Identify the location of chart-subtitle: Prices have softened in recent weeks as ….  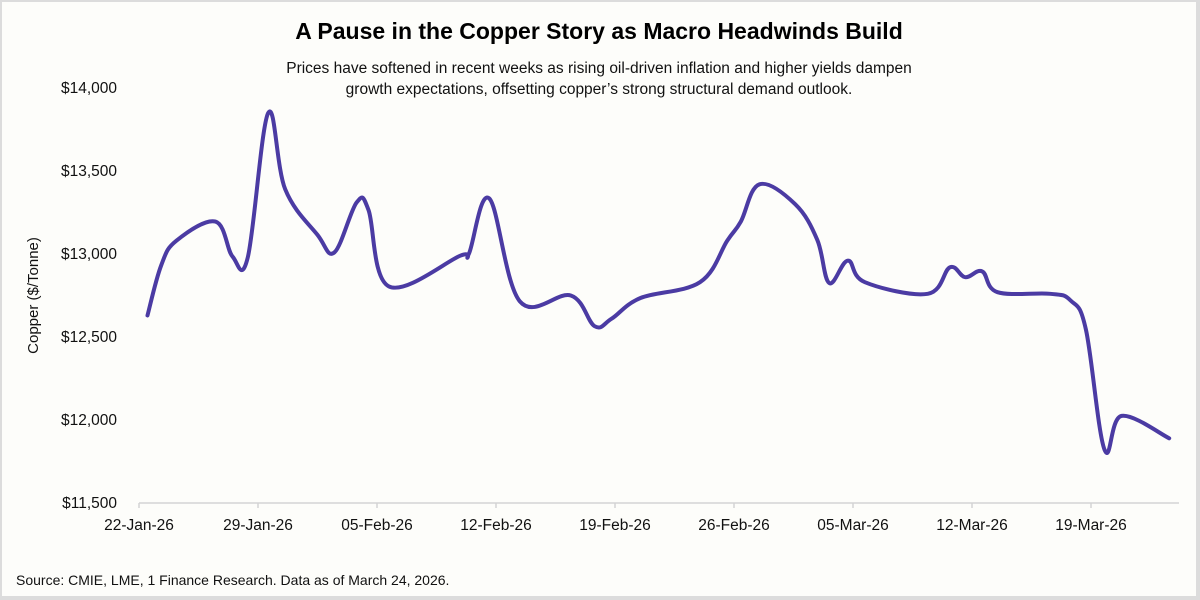
(599, 79).